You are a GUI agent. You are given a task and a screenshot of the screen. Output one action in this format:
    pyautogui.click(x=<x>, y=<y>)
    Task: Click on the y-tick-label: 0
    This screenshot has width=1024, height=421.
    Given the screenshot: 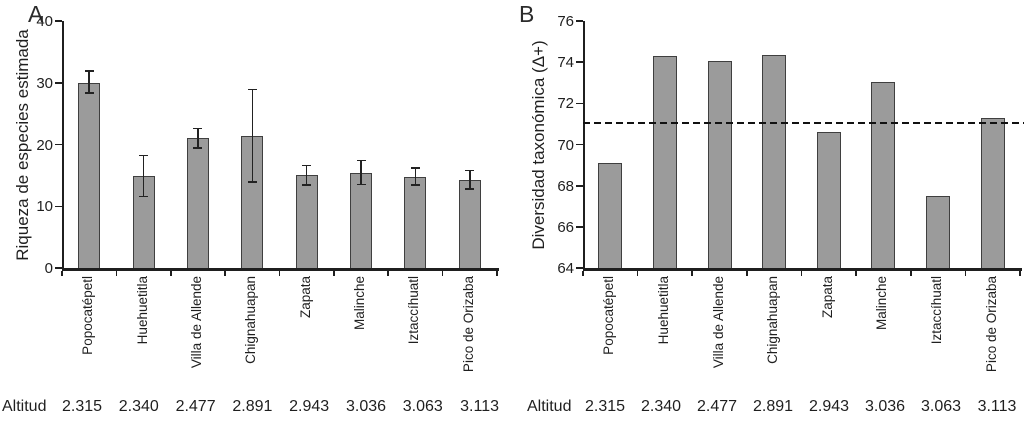 What is the action you would take?
    pyautogui.click(x=48, y=268)
    